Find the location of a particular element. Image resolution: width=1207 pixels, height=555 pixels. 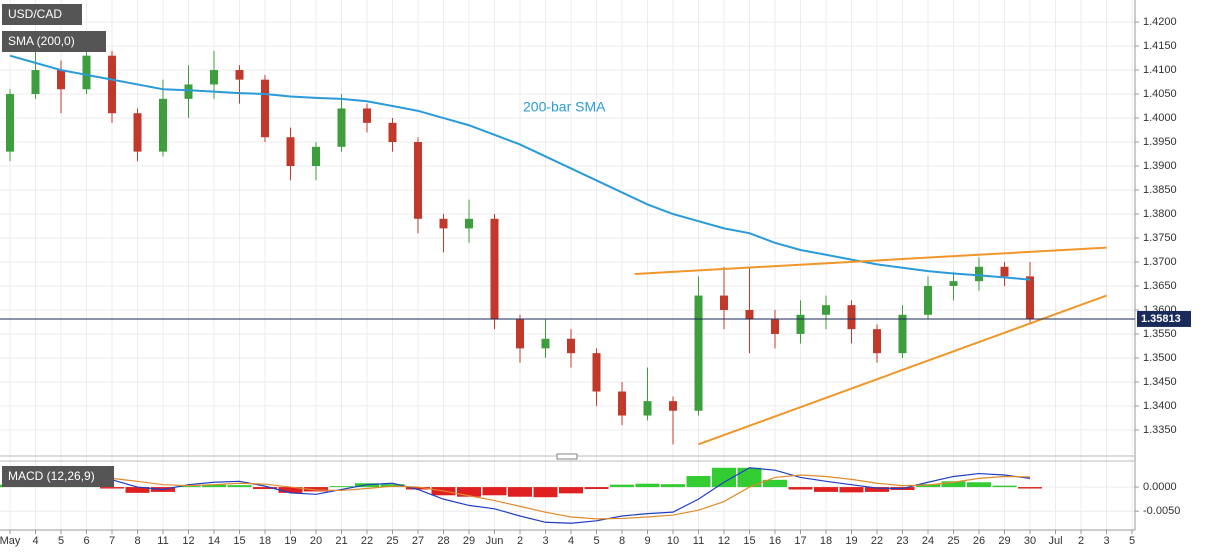

sma-label: SMA (200,0) is located at coordinates (41, 41).